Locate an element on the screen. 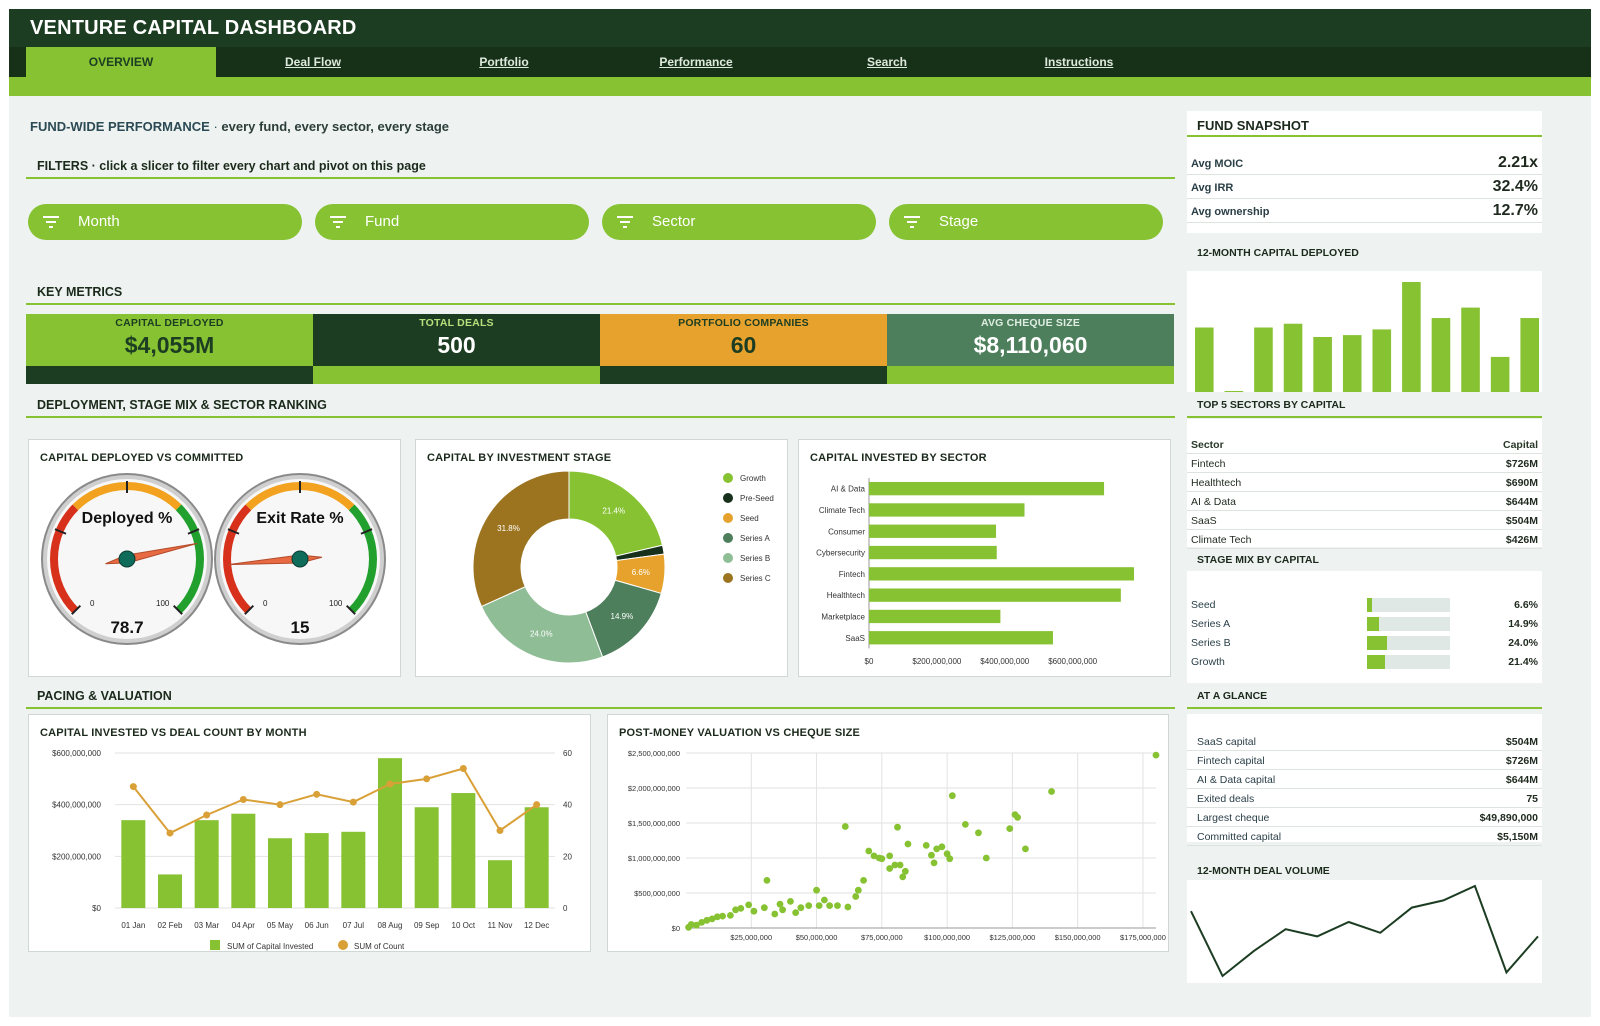 This screenshot has height=1026, width=1600. filters-title: FILTERS is located at coordinates (63, 166).